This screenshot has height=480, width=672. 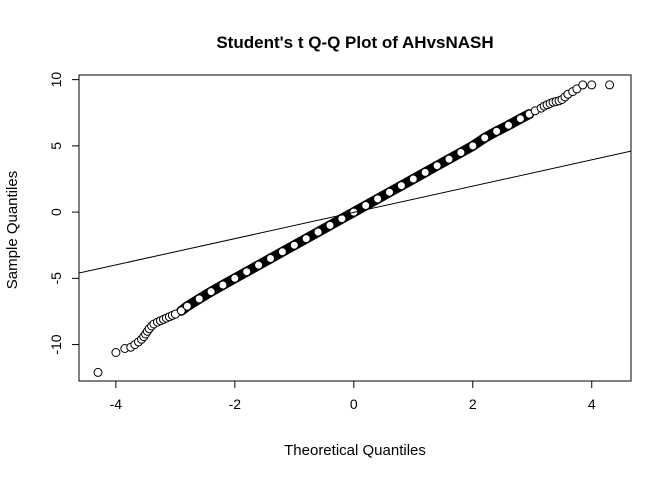 What do you see at coordinates (355, 450) in the screenshot?
I see `x-axis-label: Theoretical Quantiles` at bounding box center [355, 450].